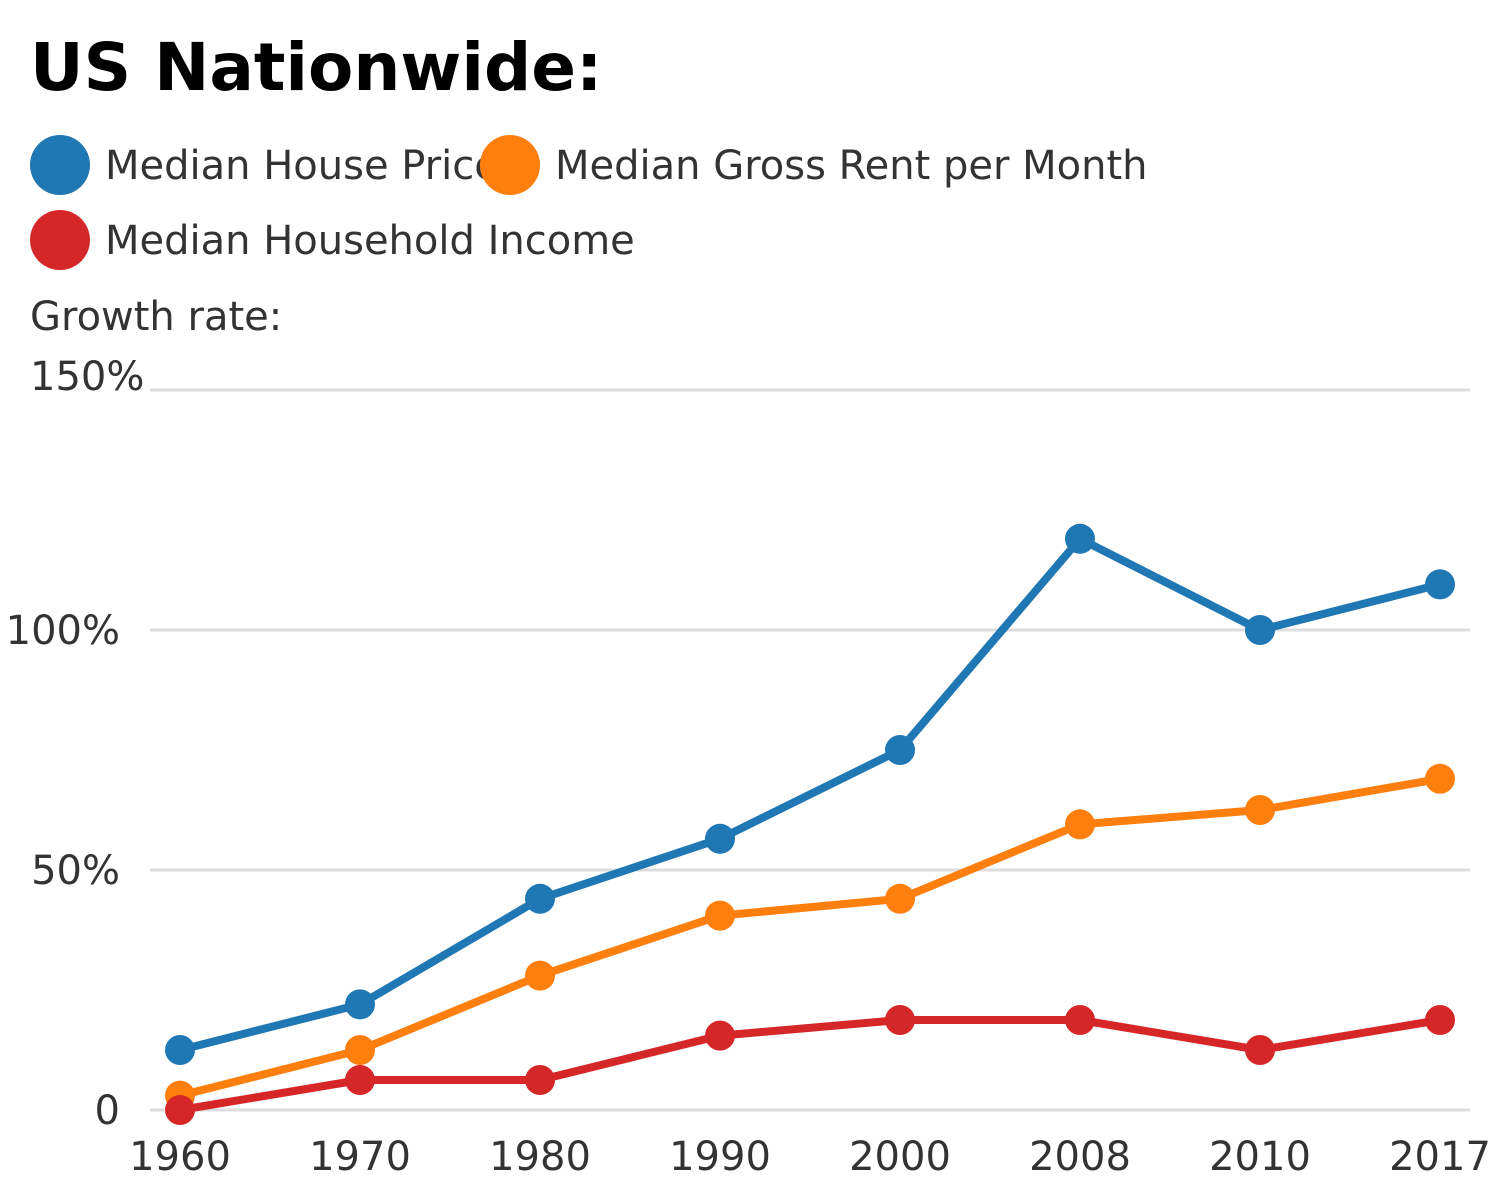  Describe the element at coordinates (316, 67) in the screenshot. I see `chart-title: US Nationwide:` at that location.